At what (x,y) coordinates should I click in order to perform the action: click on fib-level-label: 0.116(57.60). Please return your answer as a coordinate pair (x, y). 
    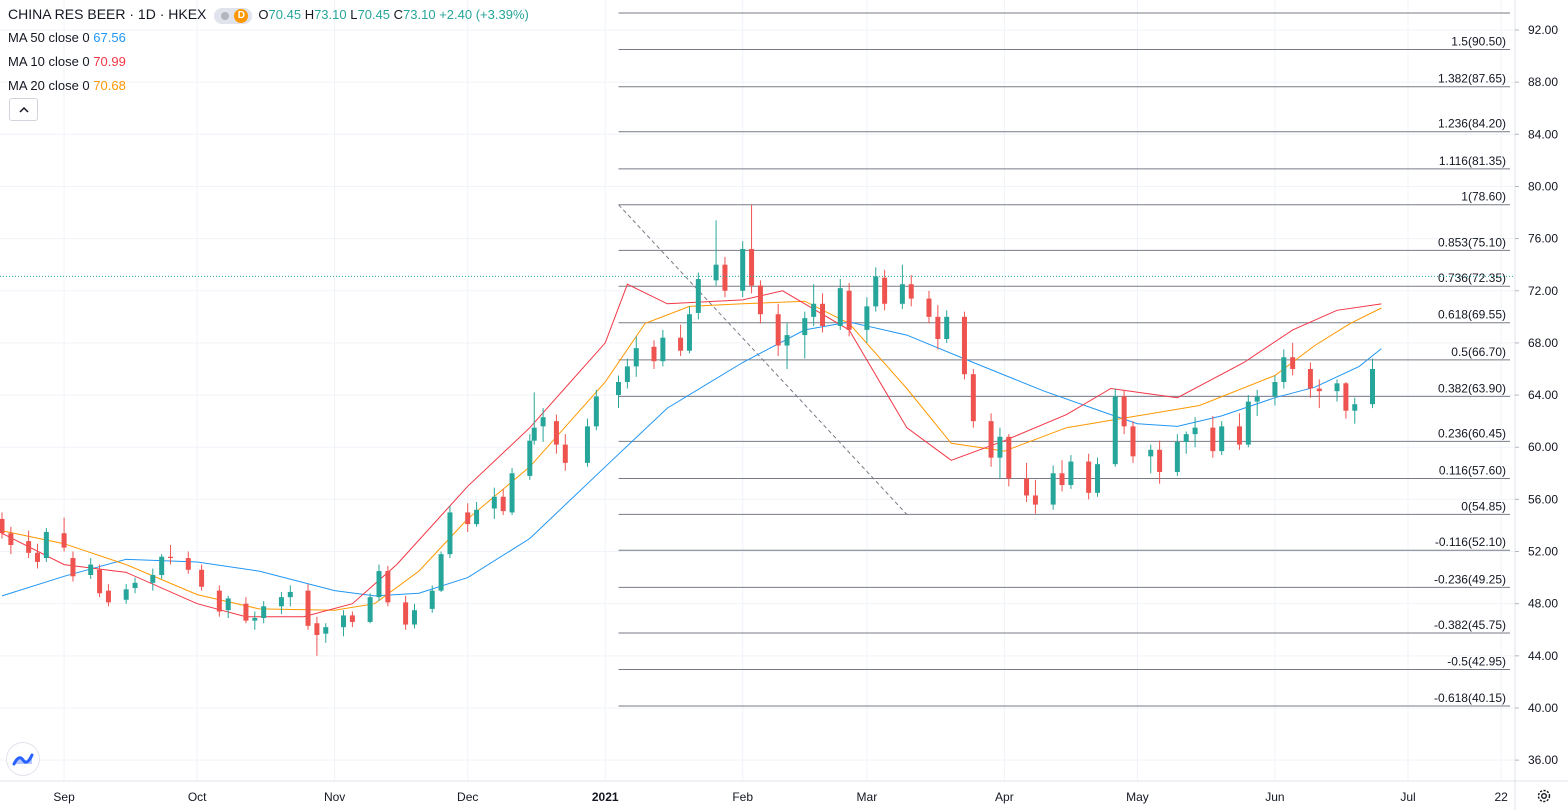
    Looking at the image, I should click on (1472, 471).